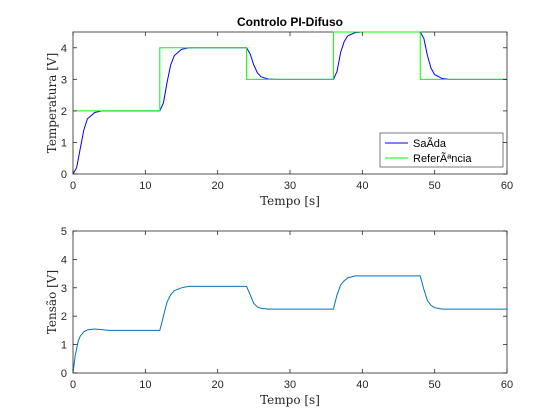 This screenshot has width=560, height=420. Describe the element at coordinates (73, 385) in the screenshot. I see `bottom-x-tick-label: 0` at that location.